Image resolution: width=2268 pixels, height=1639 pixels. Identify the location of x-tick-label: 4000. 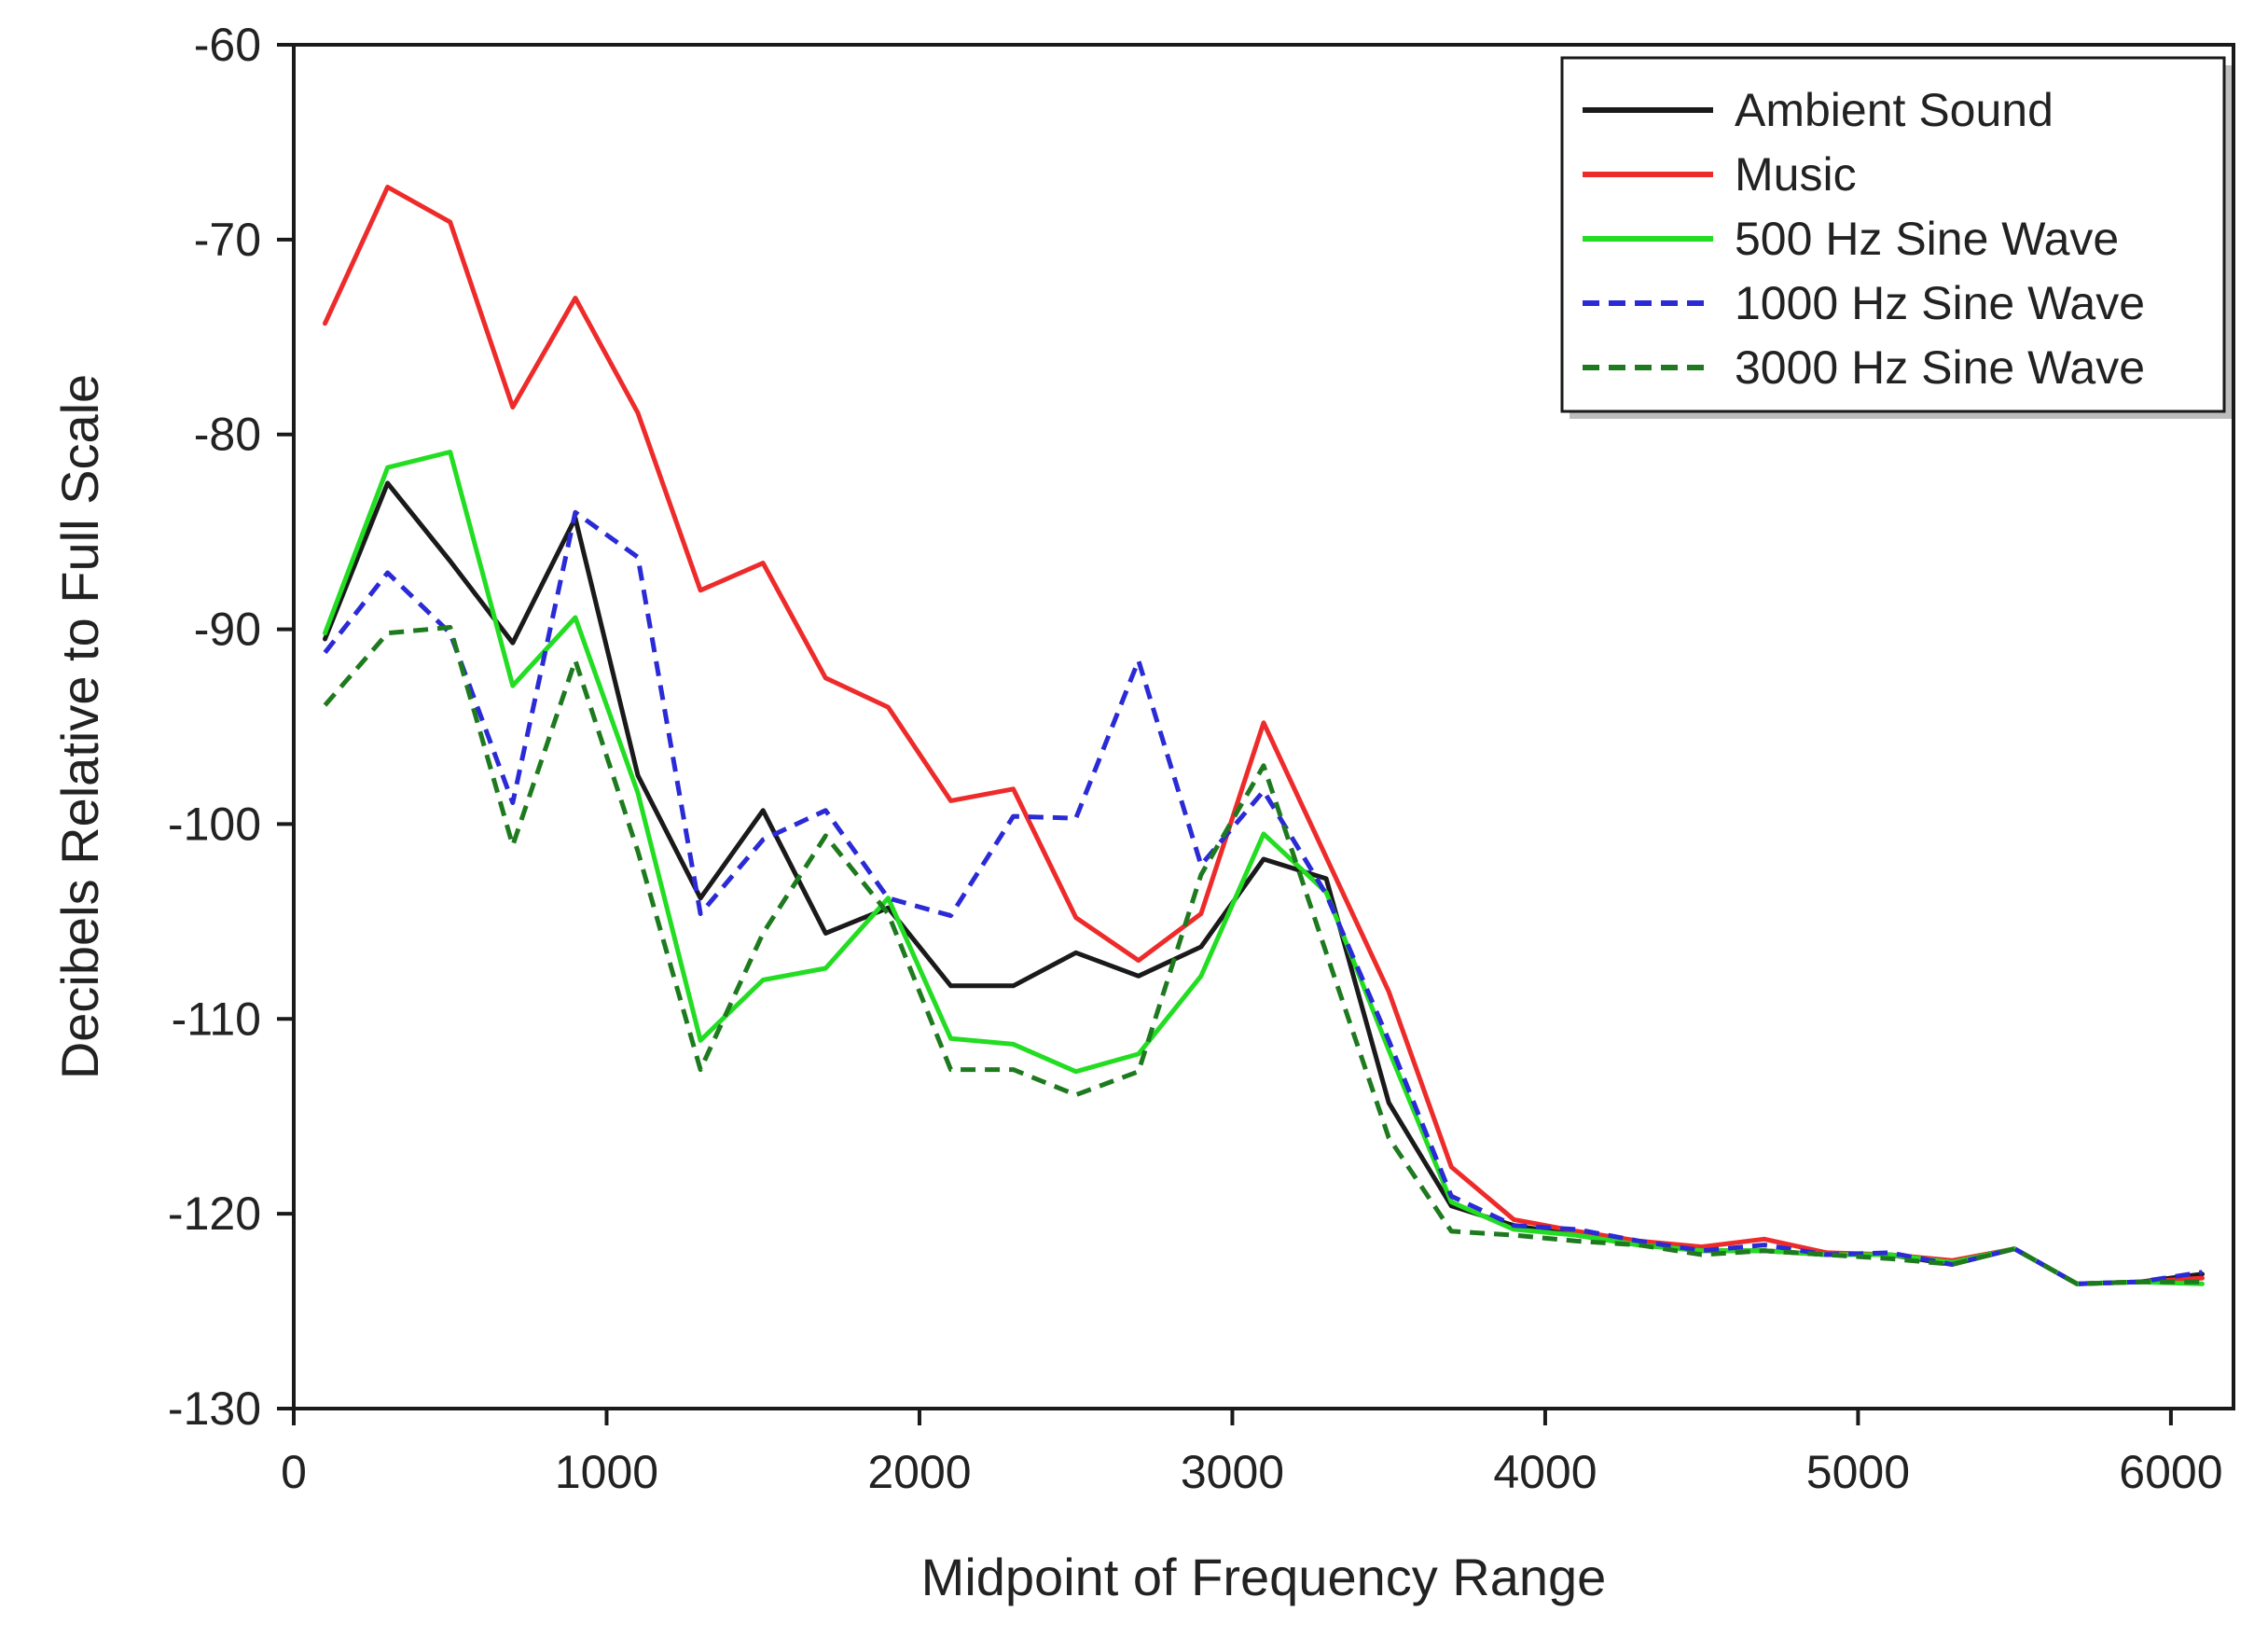
(1545, 1472).